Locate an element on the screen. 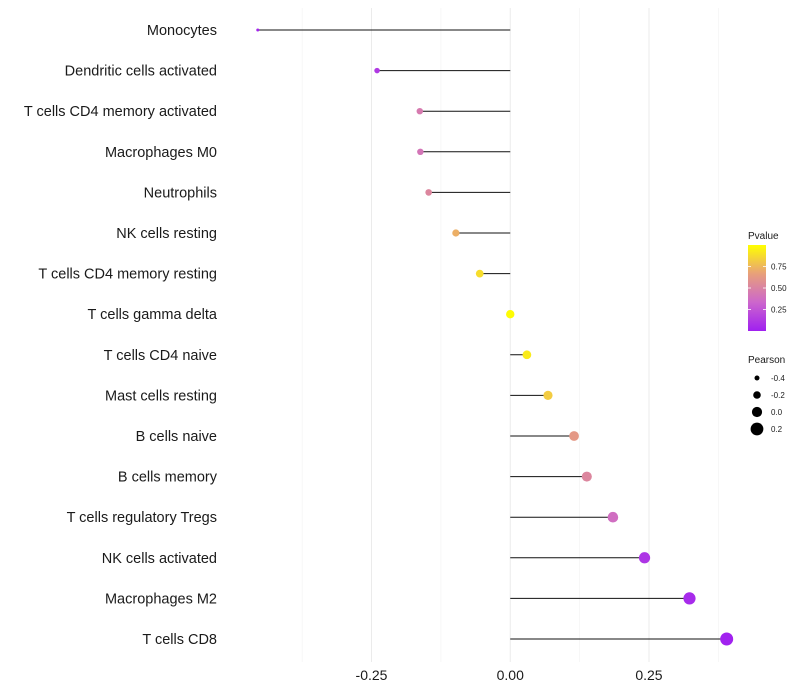 Image resolution: width=800 pixels, height=700 pixels. category-label: B cells memory is located at coordinates (168, 478).